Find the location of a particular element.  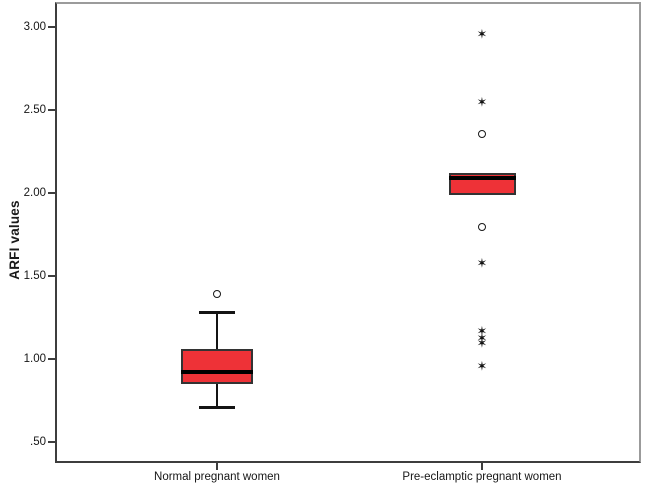

category-label: Normal pregnant women is located at coordinates (217, 477).